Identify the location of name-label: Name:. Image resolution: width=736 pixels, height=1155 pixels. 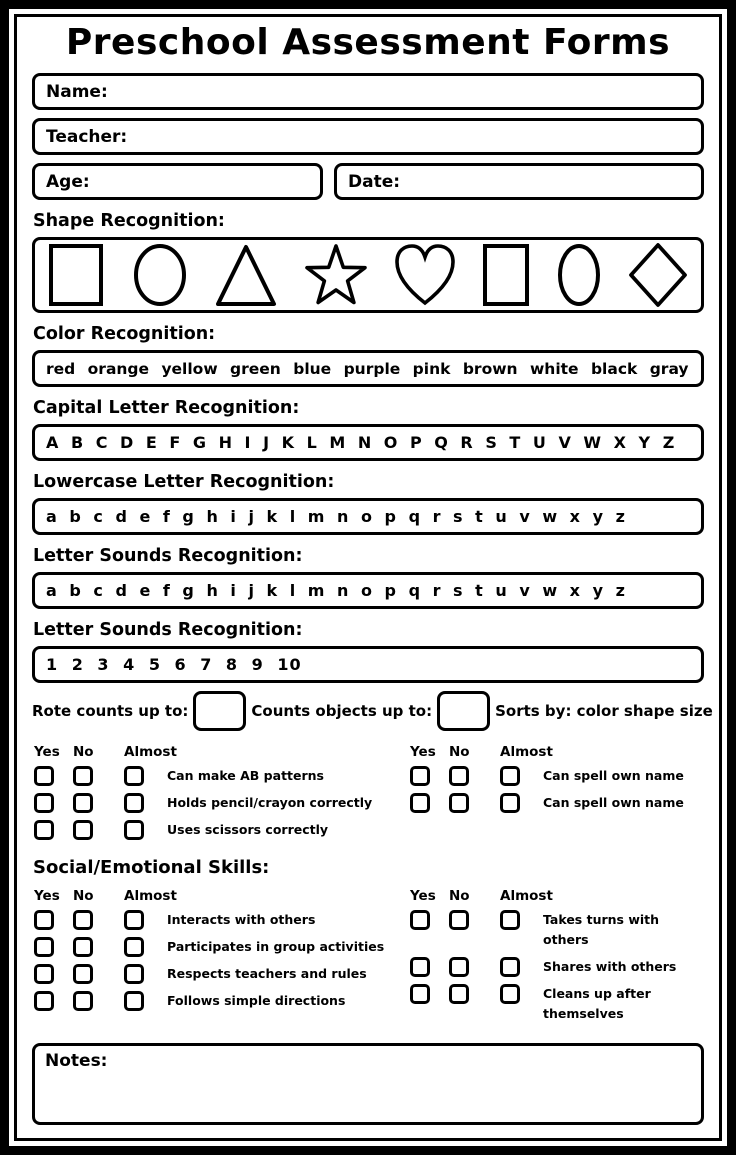
(77, 91).